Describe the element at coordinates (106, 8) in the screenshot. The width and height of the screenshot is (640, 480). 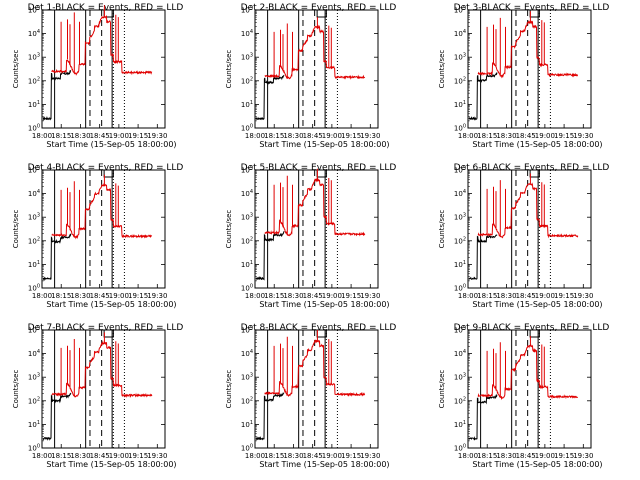
I see `chart-title: Det 1-BLACK = Events, RED = LLD` at that location.